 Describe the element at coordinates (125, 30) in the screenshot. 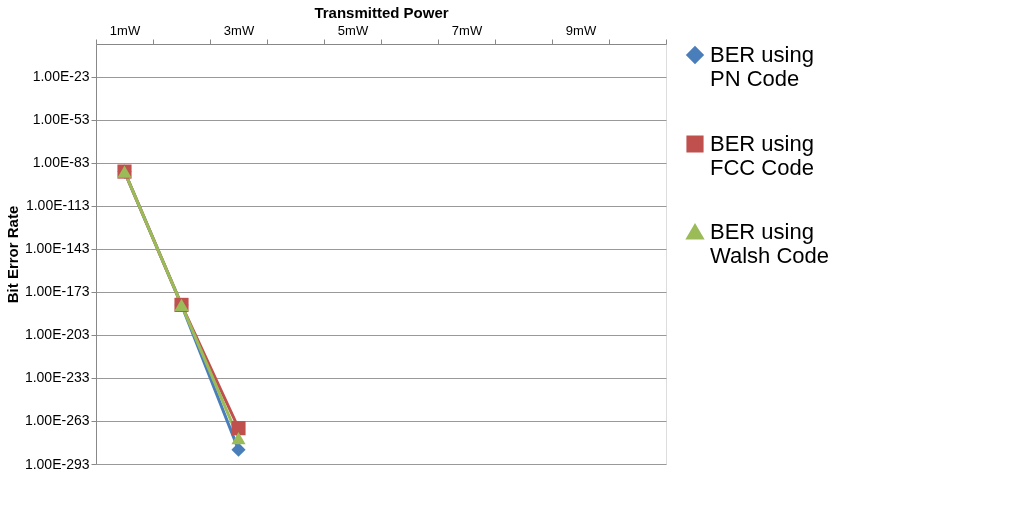

I see `x-tick-label: 1mW` at that location.